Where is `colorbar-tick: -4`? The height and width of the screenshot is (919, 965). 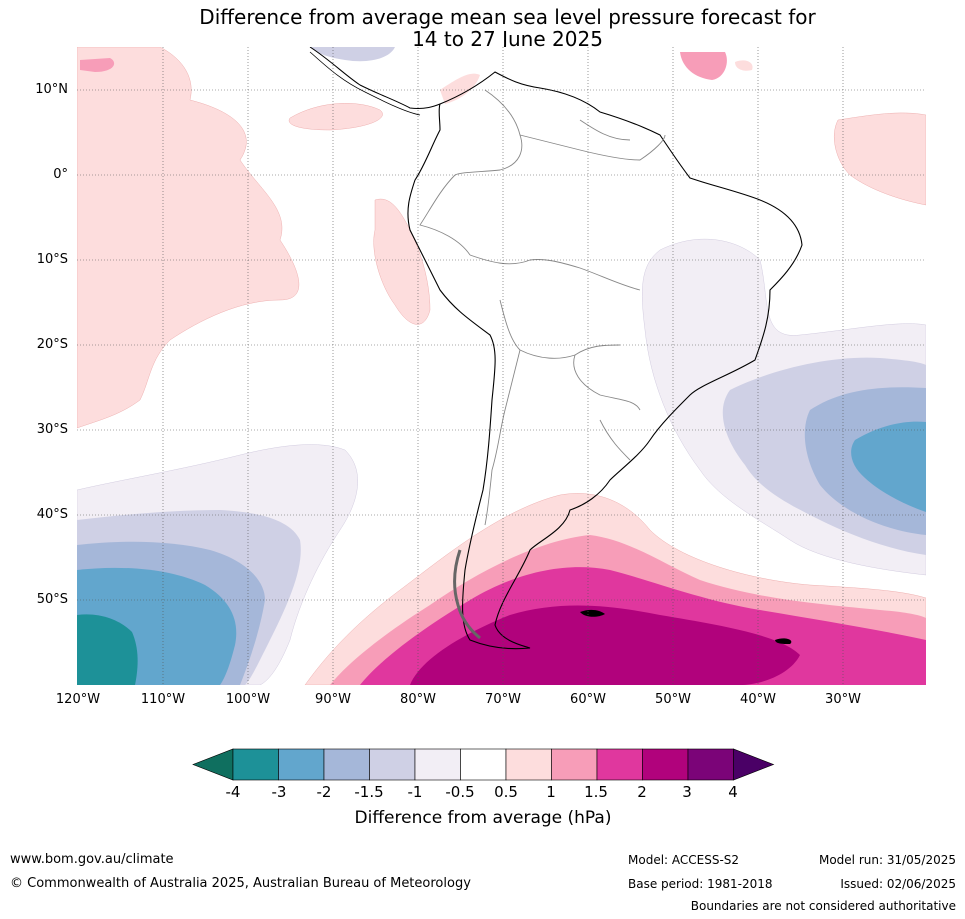 colorbar-tick: -4 is located at coordinates (233, 792).